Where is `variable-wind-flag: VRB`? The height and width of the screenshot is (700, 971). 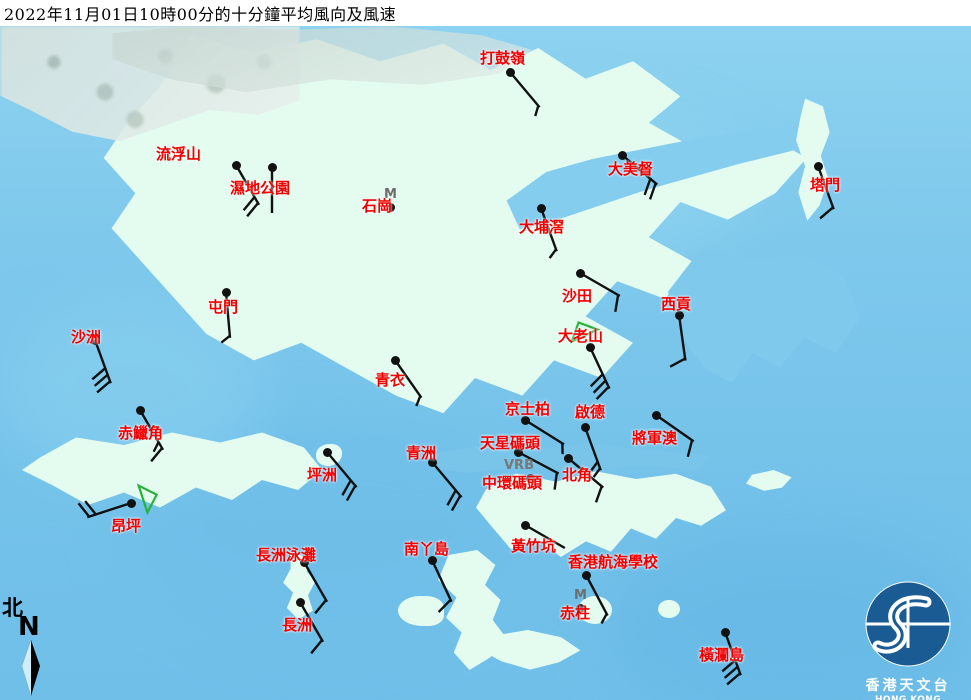
variable-wind-flag: VRB is located at coordinates (519, 465).